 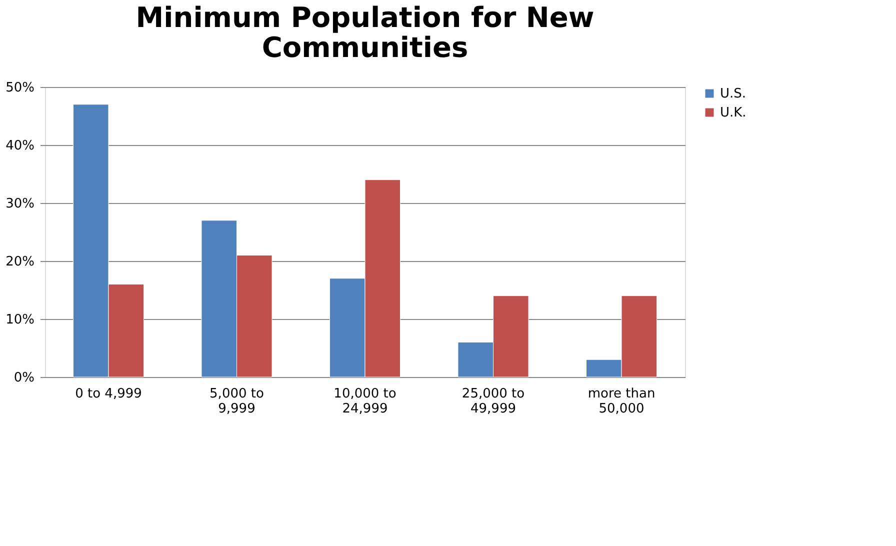 What do you see at coordinates (237, 401) in the screenshot?
I see `x-tick-label: 5,000 to 9,999` at bounding box center [237, 401].